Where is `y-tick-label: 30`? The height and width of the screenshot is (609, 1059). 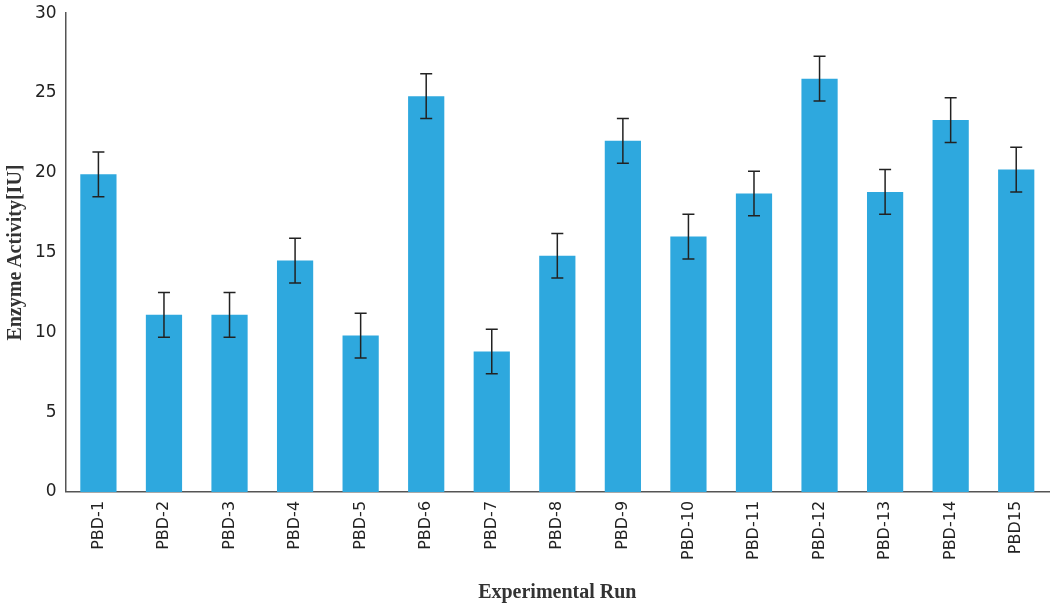 y-tick-label: 30 is located at coordinates (45, 11).